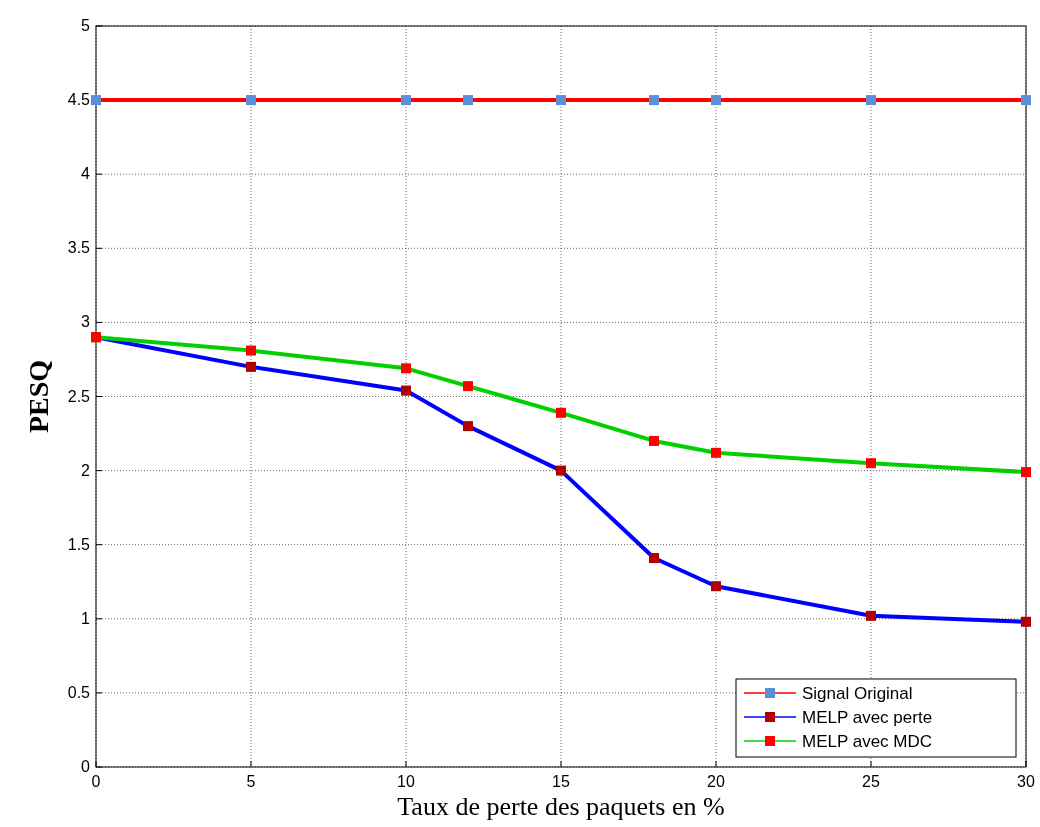  Describe the element at coordinates (38, 396) in the screenshot. I see `y-axis-title: PESQ` at that location.